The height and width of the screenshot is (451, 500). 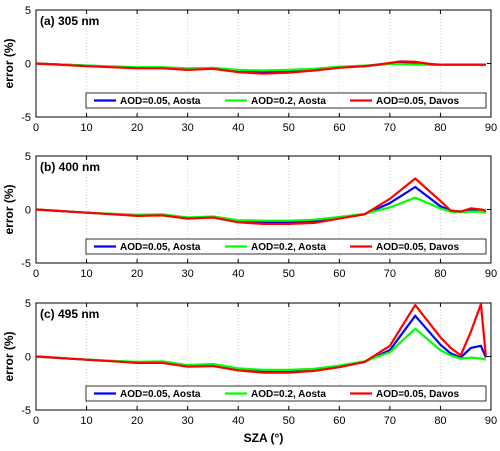 What do you see at coordinates (264, 438) in the screenshot?
I see `x-axis-label: SZA (°)` at bounding box center [264, 438].